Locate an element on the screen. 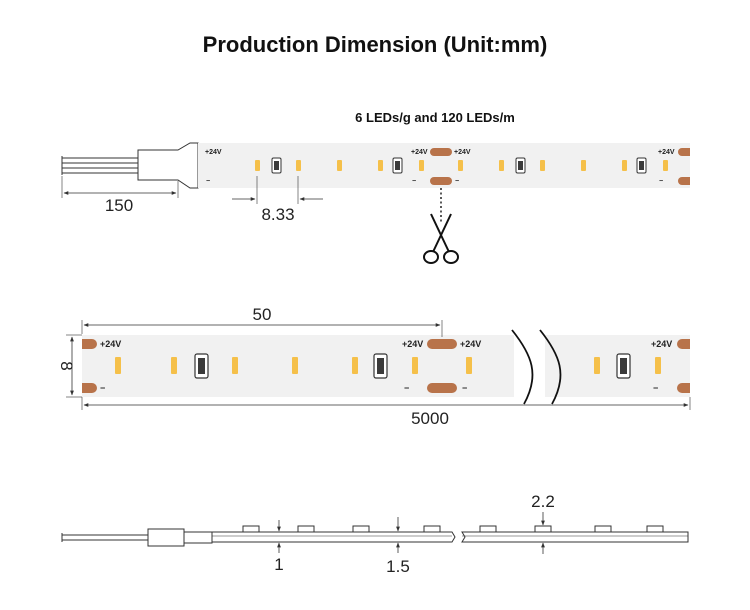 Image resolution: width=750 pixels, height=610 pixels. group-length-value: 50 is located at coordinates (262, 314).